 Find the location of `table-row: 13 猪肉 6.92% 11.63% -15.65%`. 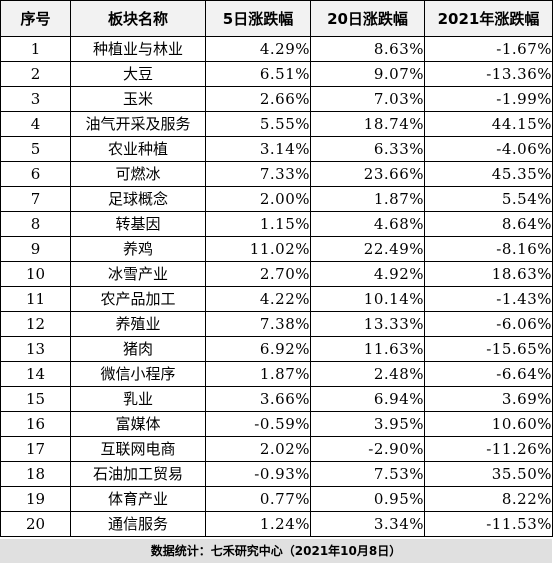

table-row: 13 猪肉 6.92% 11.63% -15.65% is located at coordinates (276, 349).